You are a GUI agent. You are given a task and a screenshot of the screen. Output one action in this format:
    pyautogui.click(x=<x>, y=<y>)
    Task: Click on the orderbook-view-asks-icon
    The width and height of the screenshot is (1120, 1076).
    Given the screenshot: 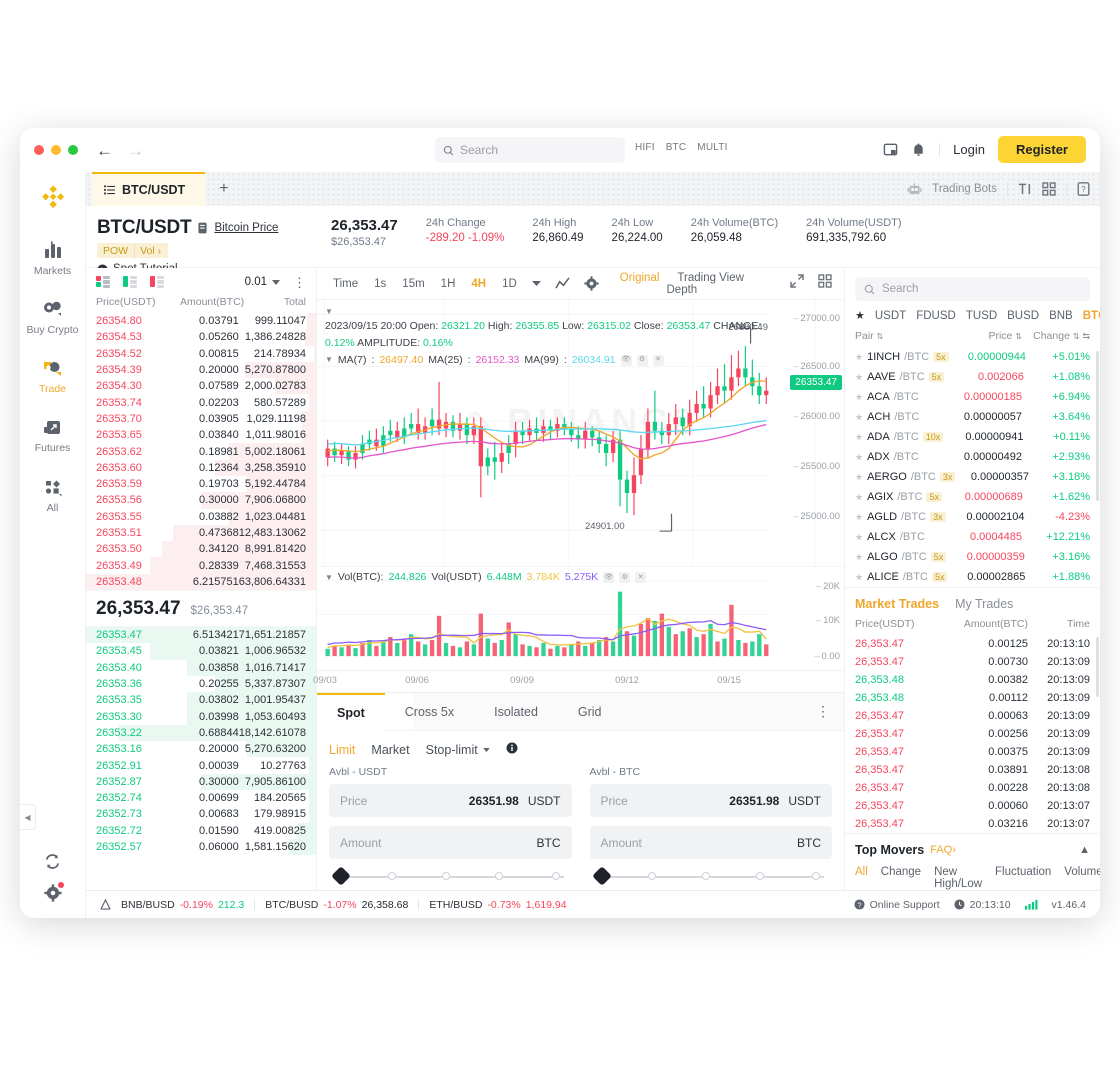 What is the action you would take?
    pyautogui.click(x=157, y=282)
    